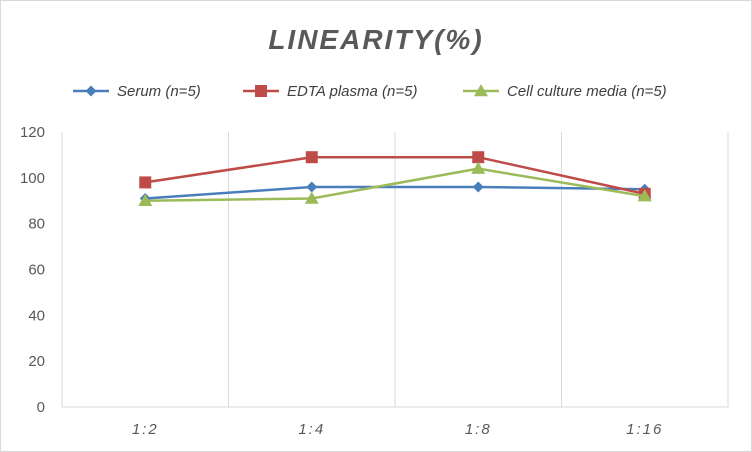 The height and width of the screenshot is (452, 752). I want to click on legend-label: Cell culture media (n=5), so click(587, 91).